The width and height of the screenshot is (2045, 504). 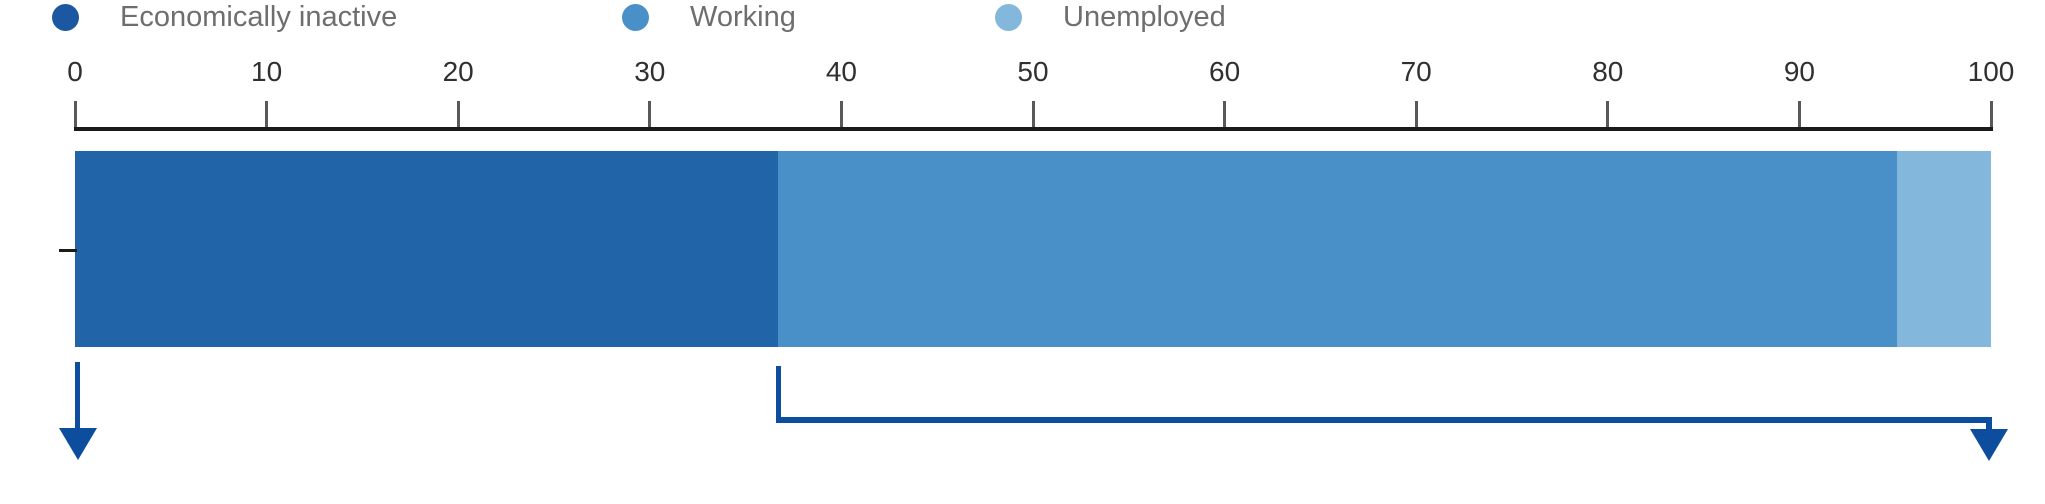 I want to click on economically-active-arrow-down-icon, so click(x=1989, y=445).